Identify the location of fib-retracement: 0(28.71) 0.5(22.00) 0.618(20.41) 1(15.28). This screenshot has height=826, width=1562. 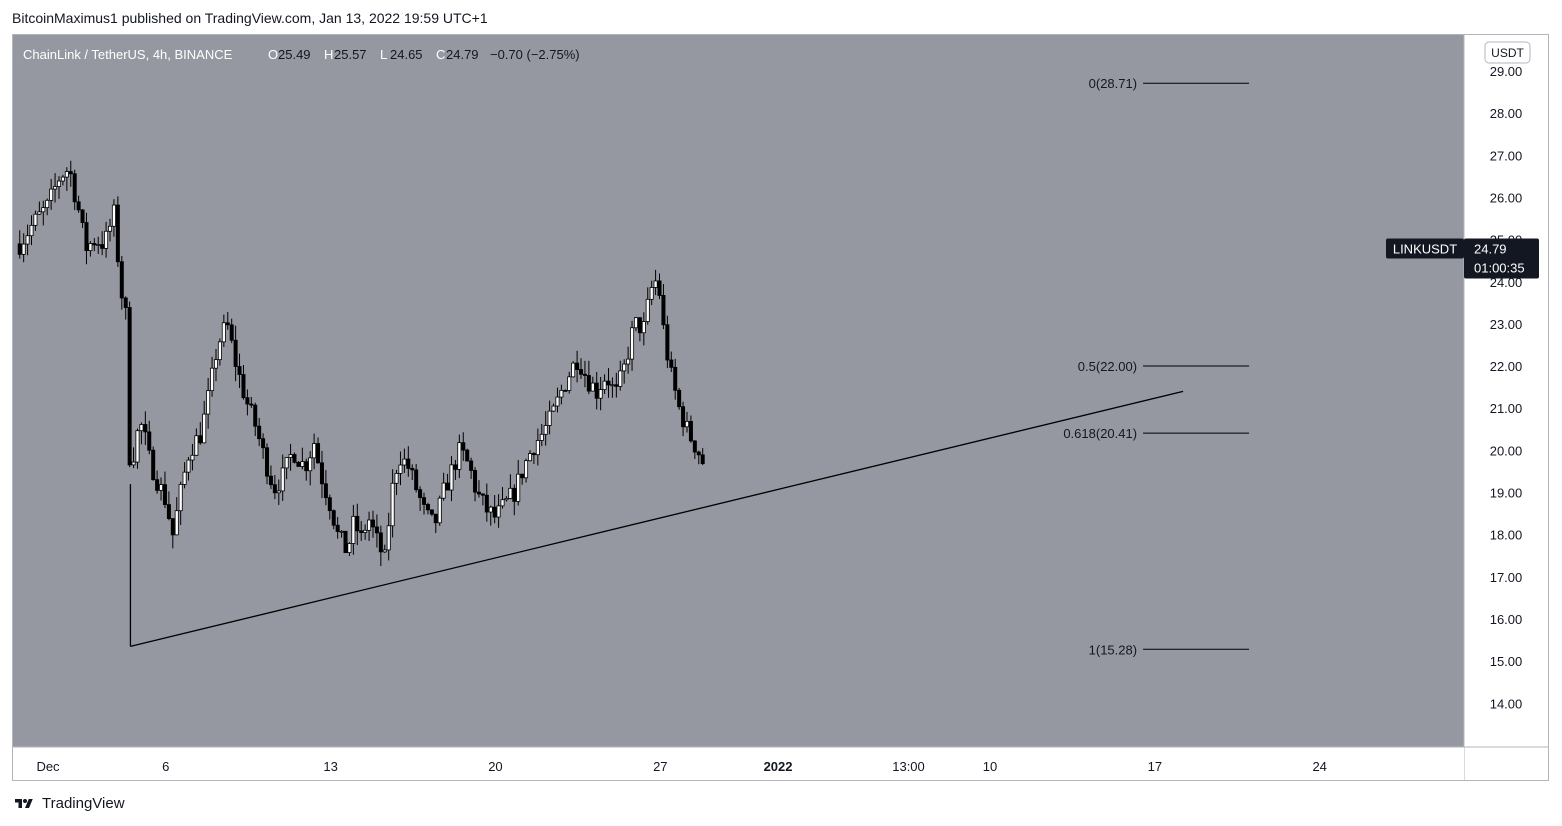
(1156, 366).